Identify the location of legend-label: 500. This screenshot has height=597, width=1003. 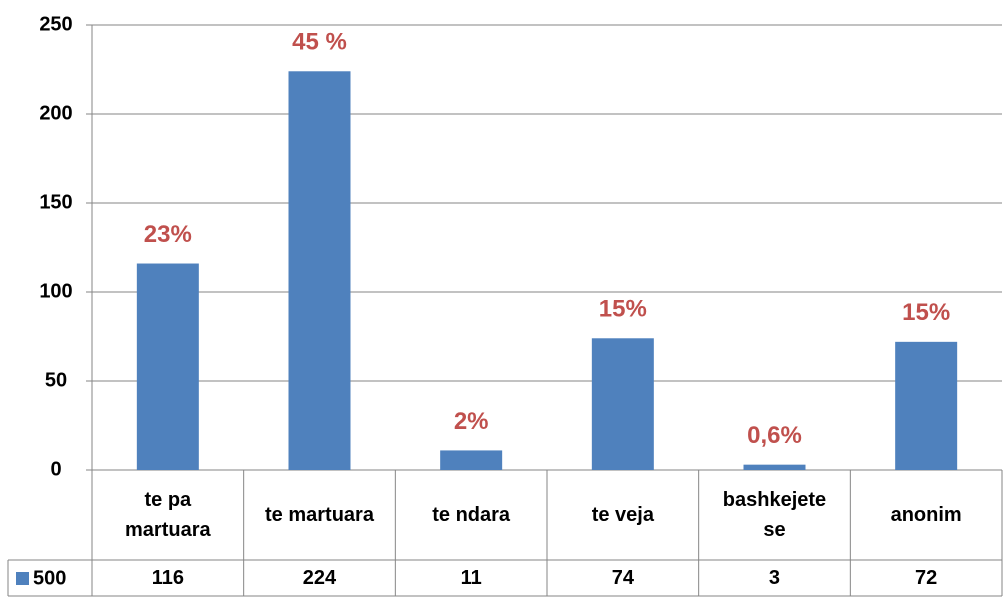
(49, 578).